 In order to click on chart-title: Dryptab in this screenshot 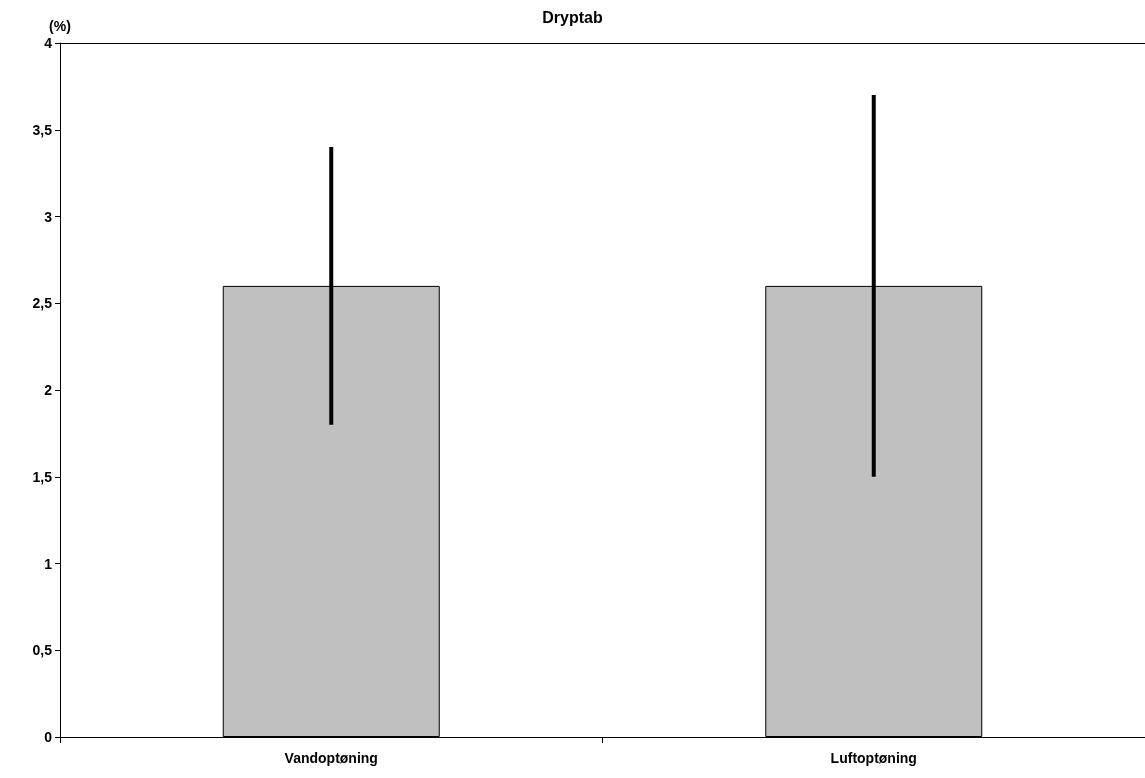, I will do `click(572, 17)`.